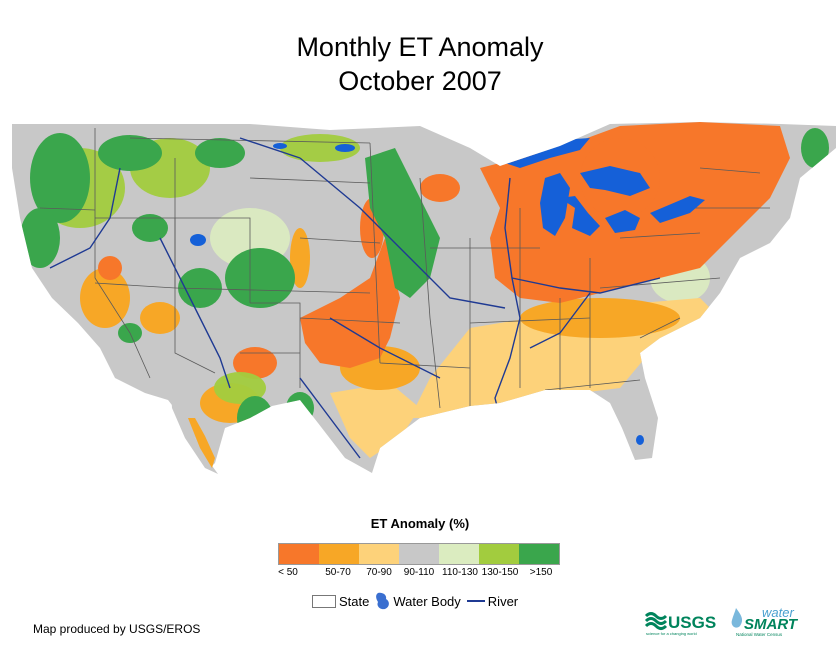  What do you see at coordinates (419, 572) in the screenshot?
I see `legend-label-90-110: 90-110` at bounding box center [419, 572].